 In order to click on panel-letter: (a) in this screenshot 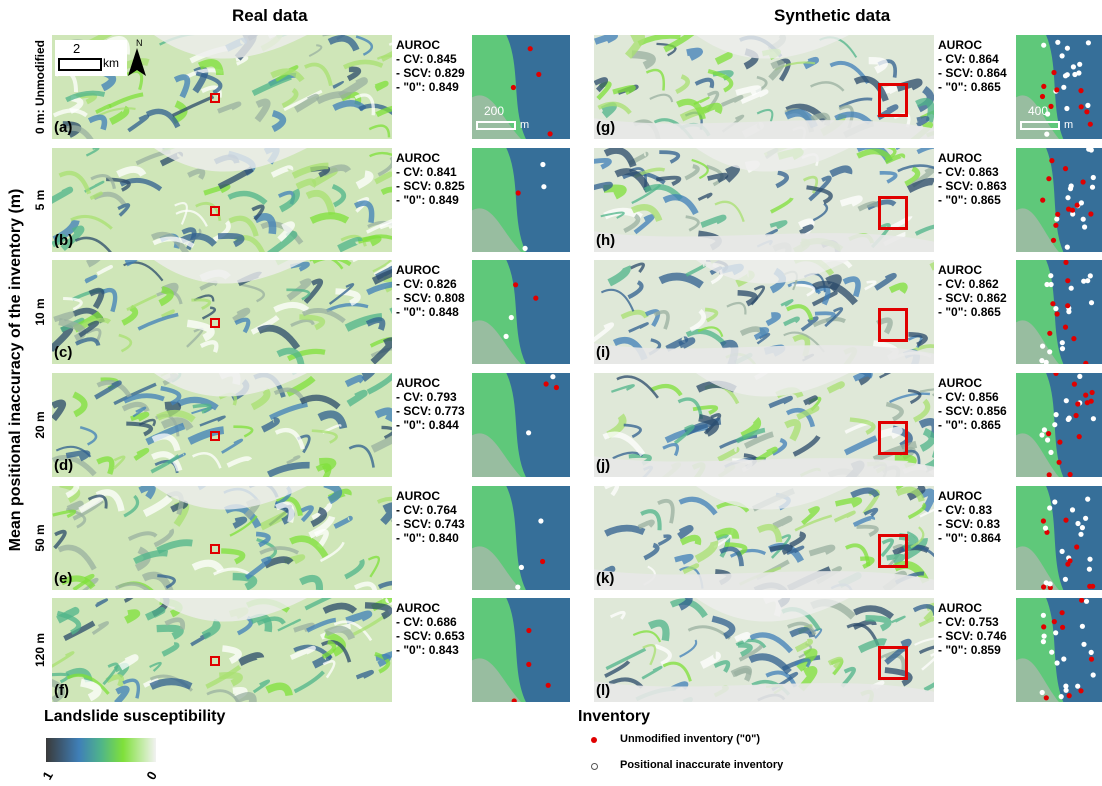, I will do `click(63, 127)`.